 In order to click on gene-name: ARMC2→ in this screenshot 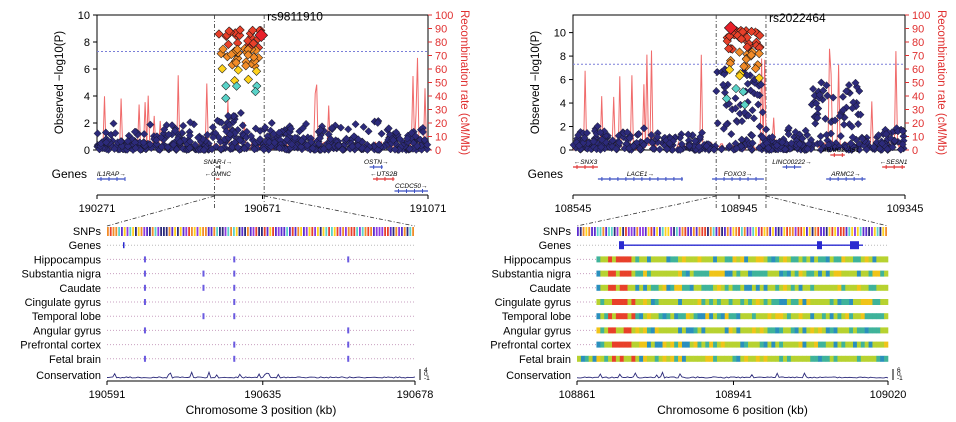, I will do `click(845, 174)`.